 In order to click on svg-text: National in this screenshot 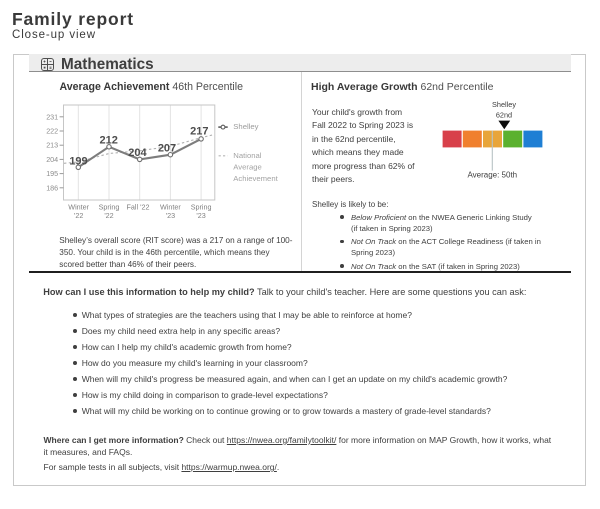, I will do `click(247, 155)`.